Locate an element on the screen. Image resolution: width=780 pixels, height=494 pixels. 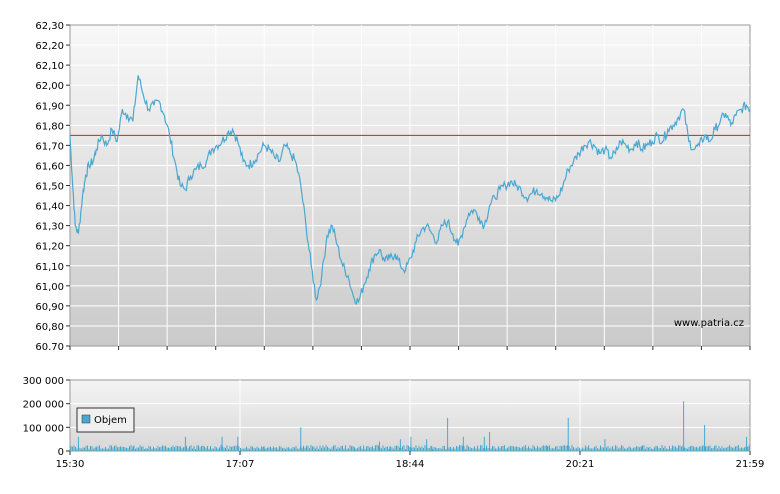
price-y-tick-label: 61,00 is located at coordinates (49, 287).